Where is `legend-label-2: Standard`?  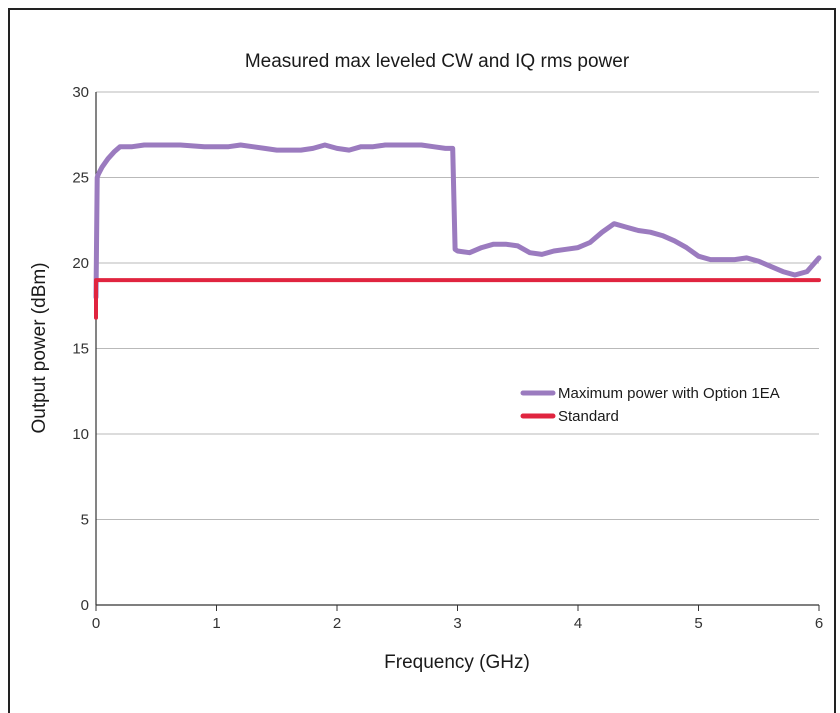 legend-label-2: Standard is located at coordinates (588, 416).